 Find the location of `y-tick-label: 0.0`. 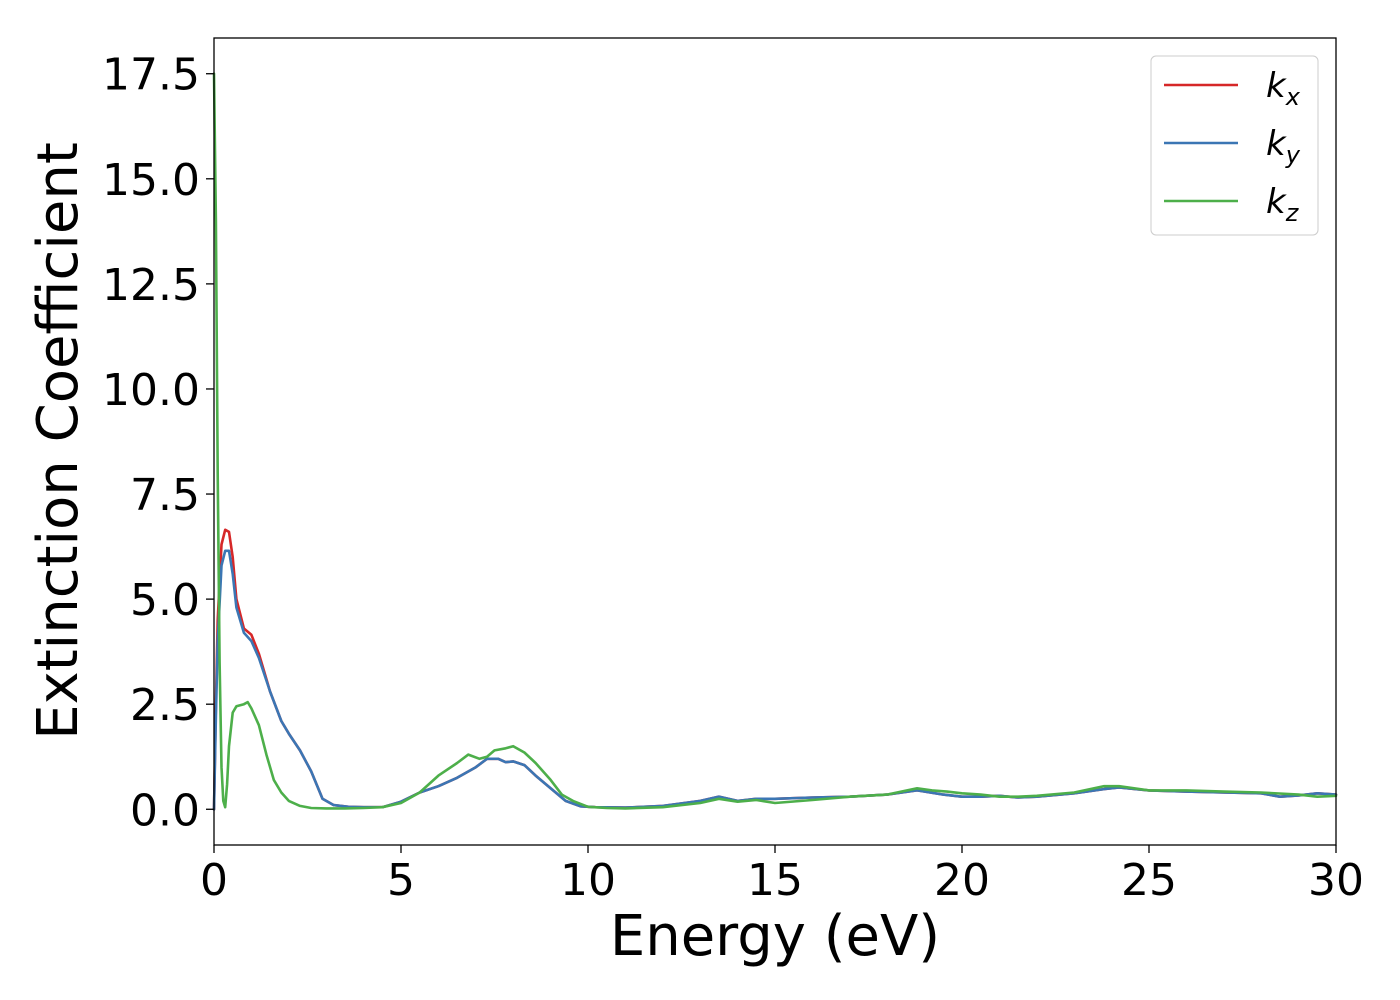

y-tick-label: 0.0 is located at coordinates (165, 810).